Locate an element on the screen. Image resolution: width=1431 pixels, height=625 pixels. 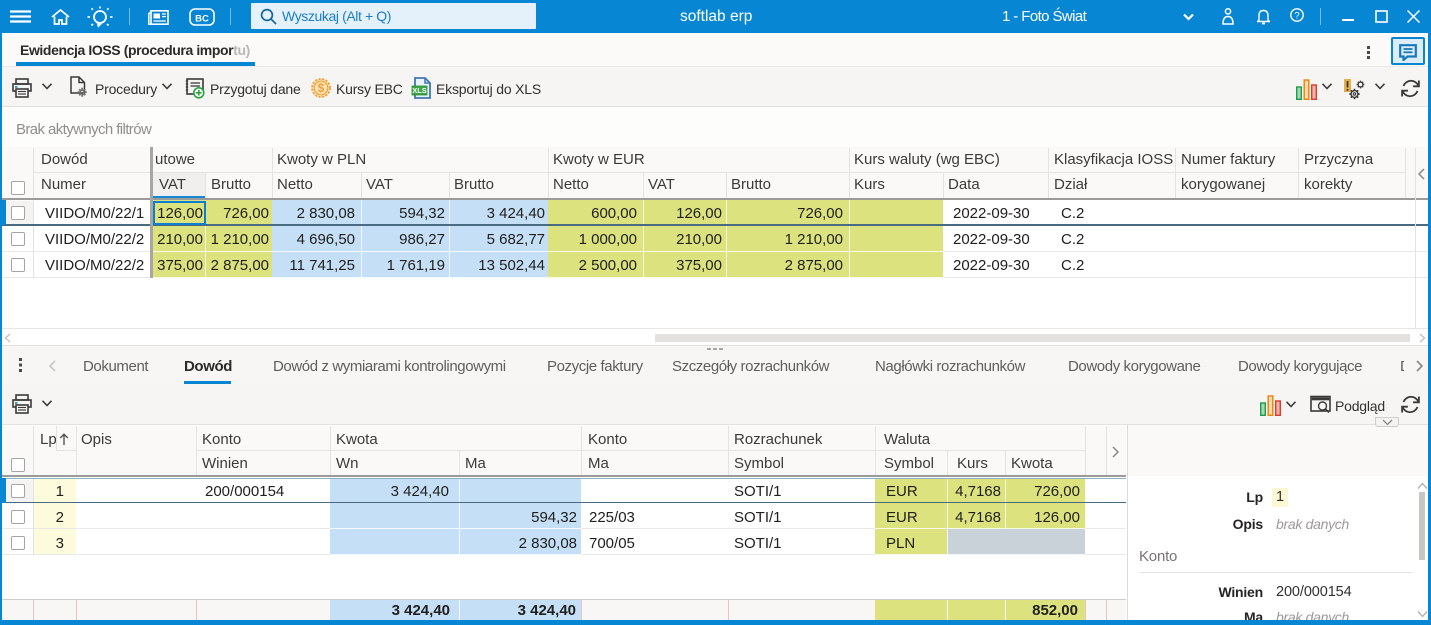
svg-text: BC is located at coordinates (202, 19).